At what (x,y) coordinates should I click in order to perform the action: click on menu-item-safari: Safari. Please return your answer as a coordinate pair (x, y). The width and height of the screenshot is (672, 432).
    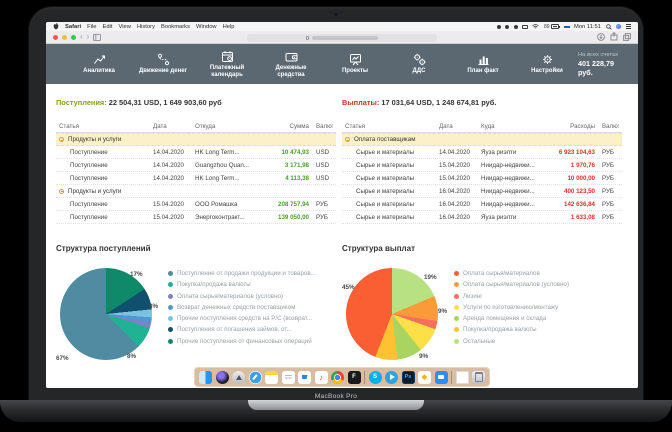
    Looking at the image, I should click on (73, 26).